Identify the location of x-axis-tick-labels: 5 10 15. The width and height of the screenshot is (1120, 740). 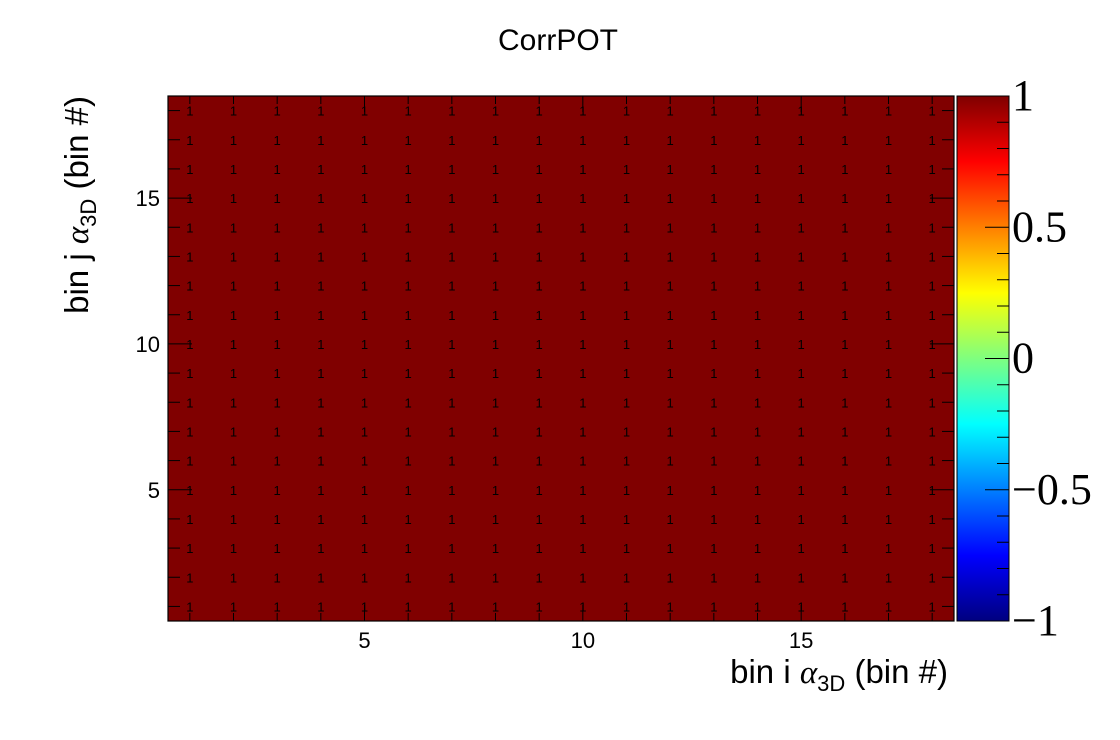
(585, 640).